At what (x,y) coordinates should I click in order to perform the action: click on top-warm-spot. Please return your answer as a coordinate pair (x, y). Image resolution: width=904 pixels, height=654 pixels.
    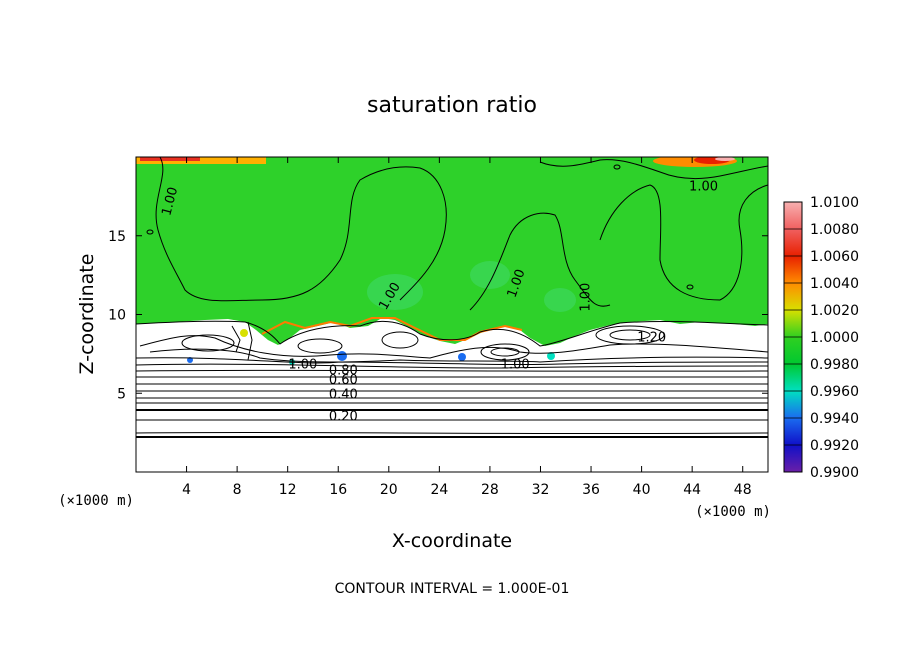
    Looking at the image, I should click on (725, 159).